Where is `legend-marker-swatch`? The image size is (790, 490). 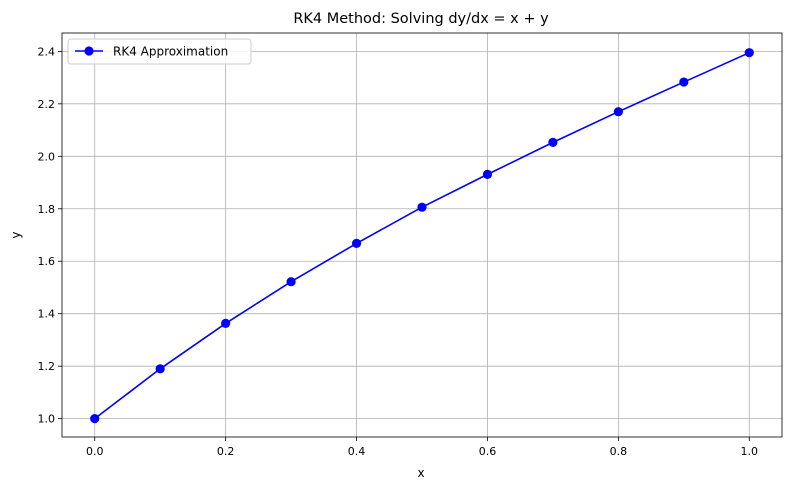
legend-marker-swatch is located at coordinates (89, 51).